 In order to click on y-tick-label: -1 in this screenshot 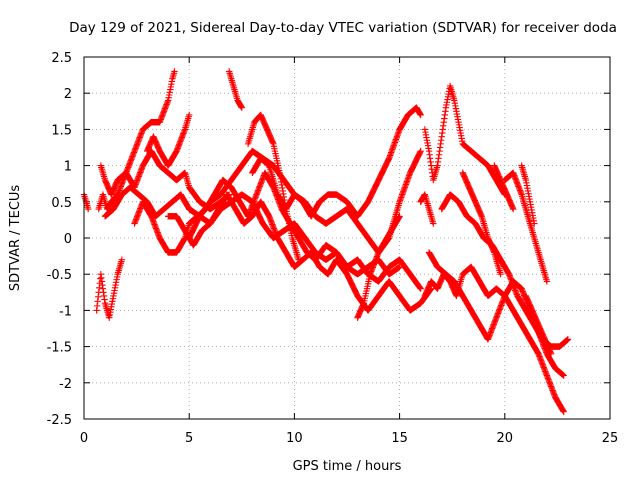, I will do `click(65, 311)`.